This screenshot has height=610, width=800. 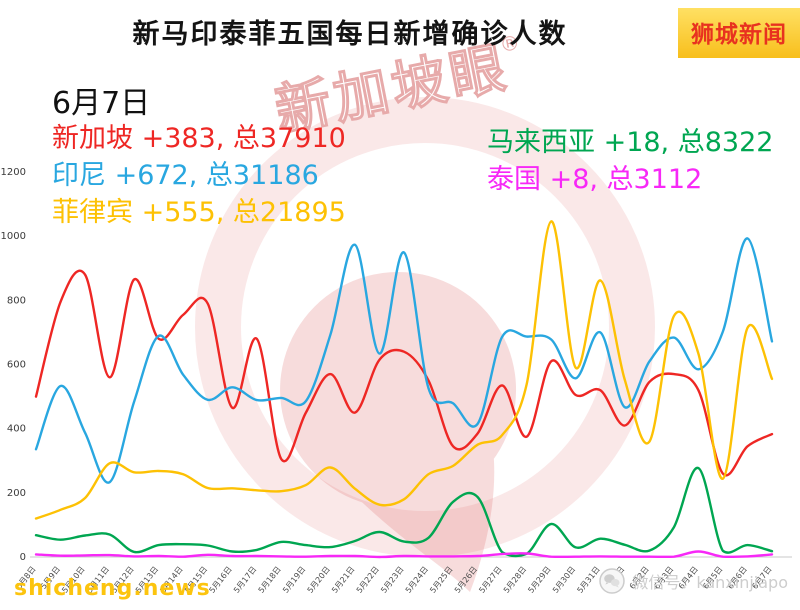 I want to click on svg-text: 5月29日, so click(x=539, y=580).